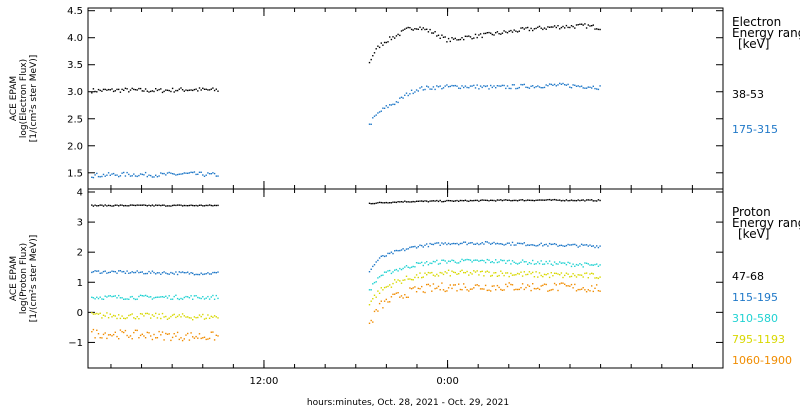 This screenshot has height=410, width=800. Describe the element at coordinates (14, 278) in the screenshot. I see `y-axis-title: ACE EPAM` at that location.